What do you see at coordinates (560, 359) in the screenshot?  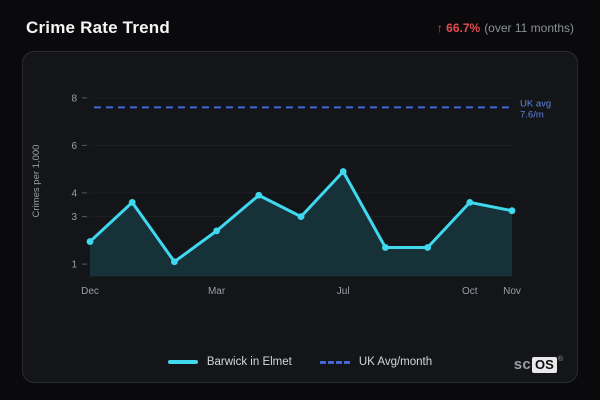 I see `registered-mark: ®` at bounding box center [560, 359].